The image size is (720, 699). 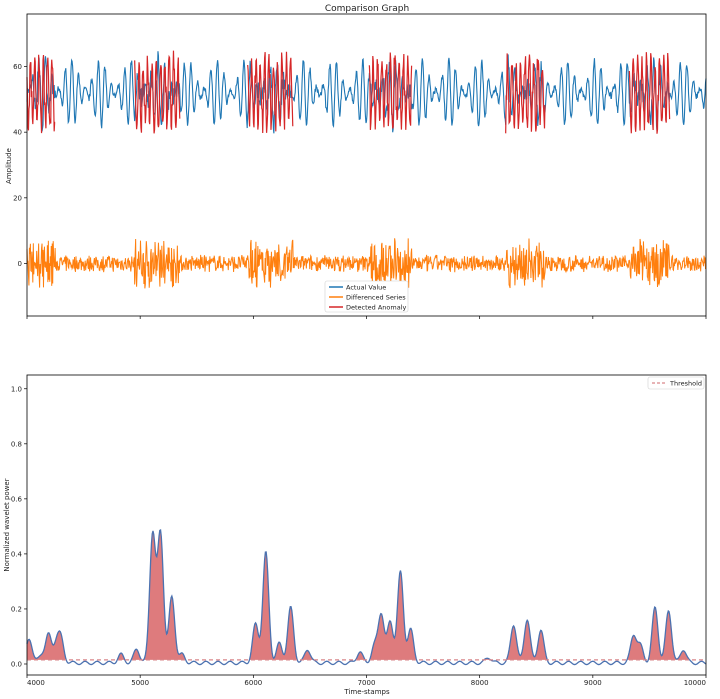 I want to click on y-axis-label: Amplitude, so click(x=9, y=166).